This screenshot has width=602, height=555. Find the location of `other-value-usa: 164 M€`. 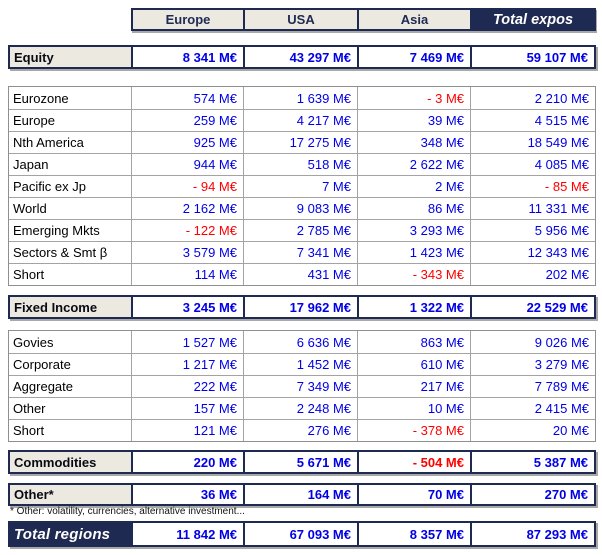

other-value-usa: 164 M€ is located at coordinates (300, 494).